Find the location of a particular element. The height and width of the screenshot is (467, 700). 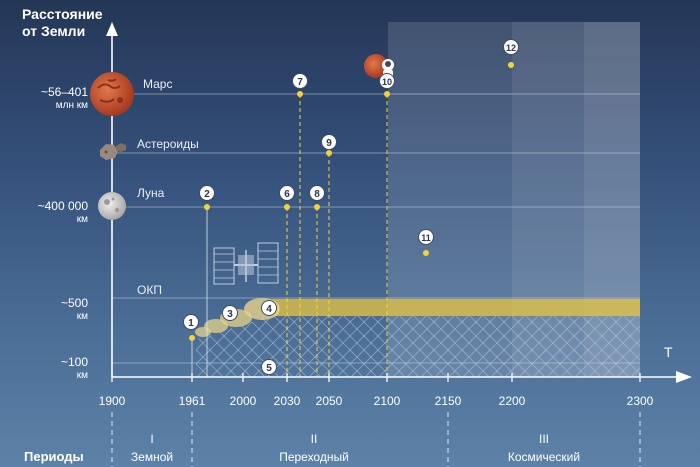

leo-band is located at coordinates (454, 307).